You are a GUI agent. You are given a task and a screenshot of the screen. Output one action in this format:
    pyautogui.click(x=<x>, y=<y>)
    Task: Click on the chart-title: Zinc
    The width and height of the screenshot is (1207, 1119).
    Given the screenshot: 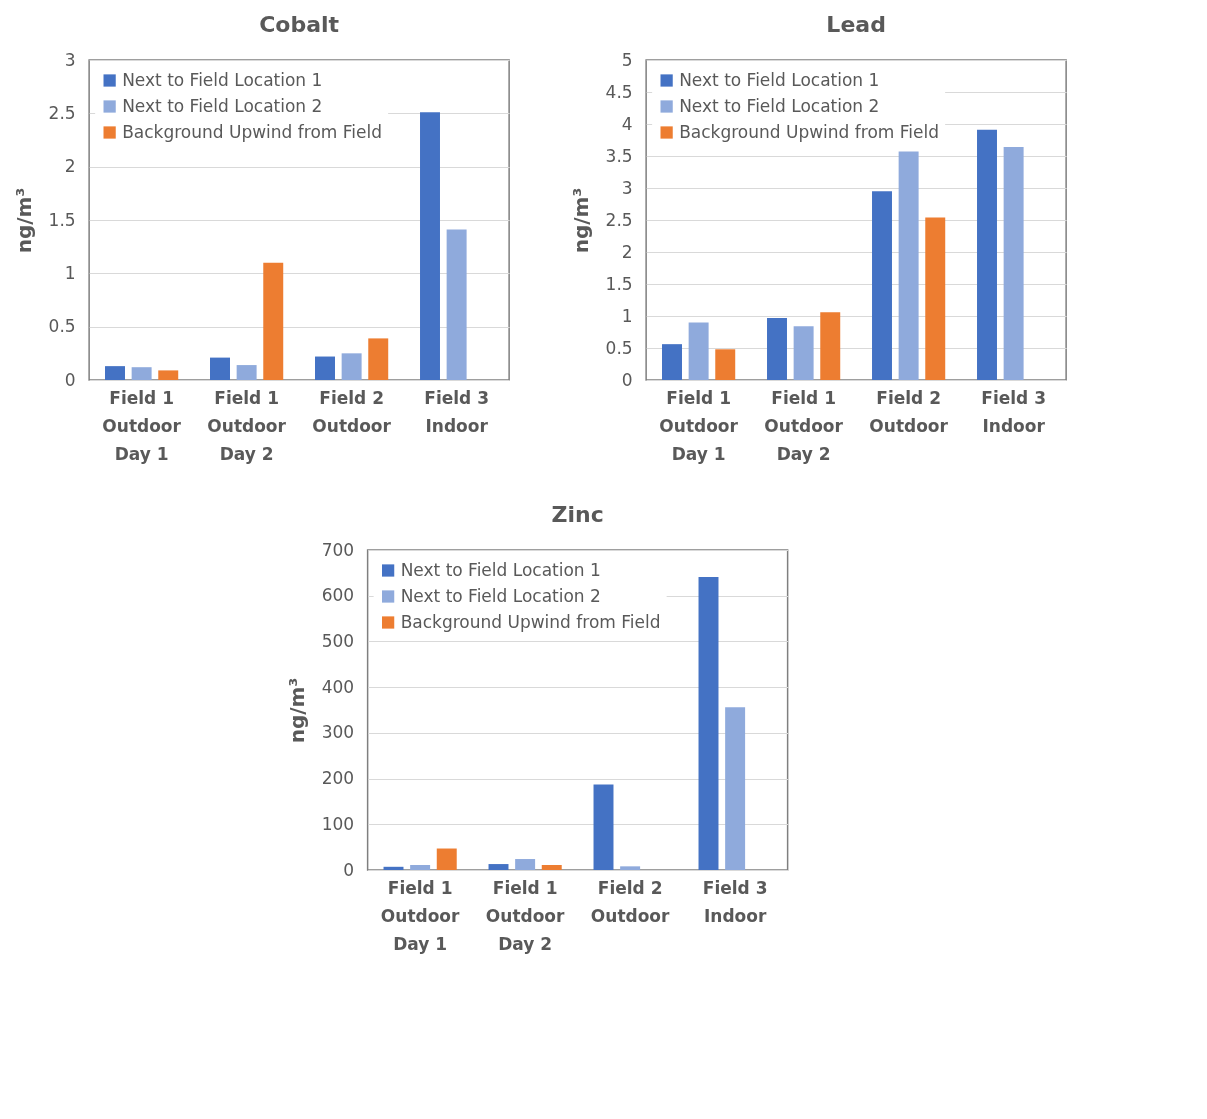 What is the action you would take?
    pyautogui.click(x=577, y=514)
    